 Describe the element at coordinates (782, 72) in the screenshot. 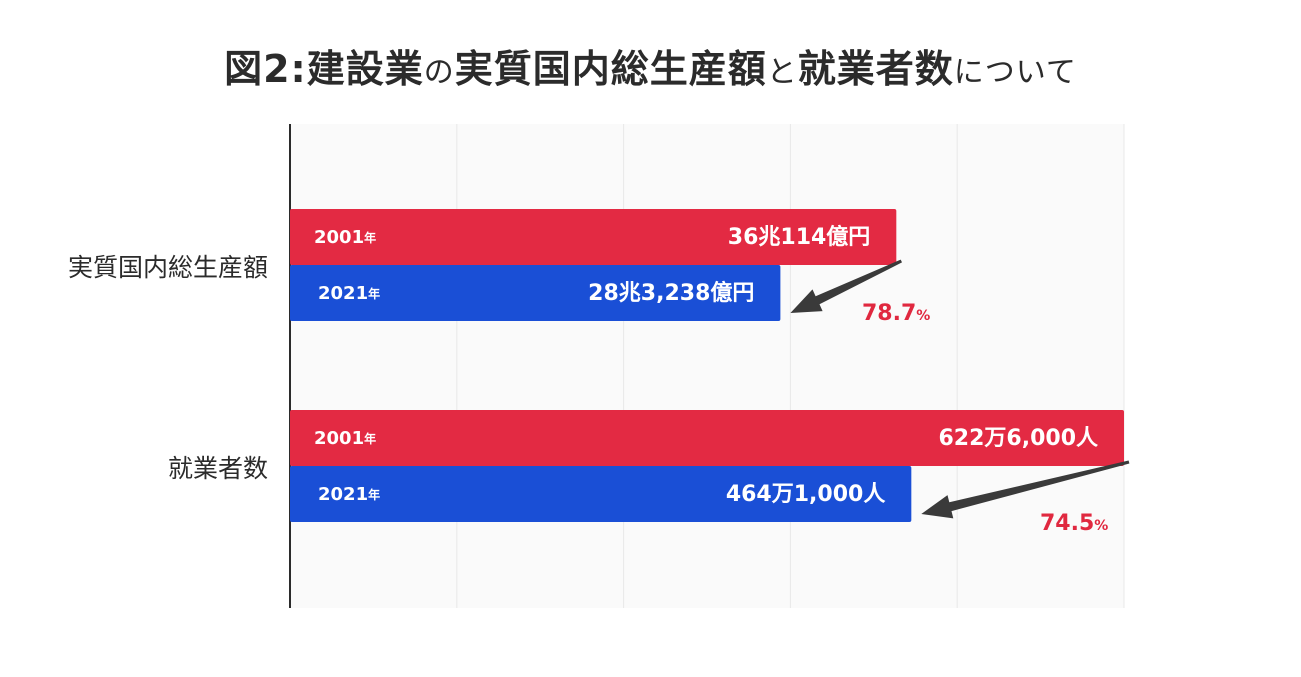

I see `title-part-4: と` at that location.